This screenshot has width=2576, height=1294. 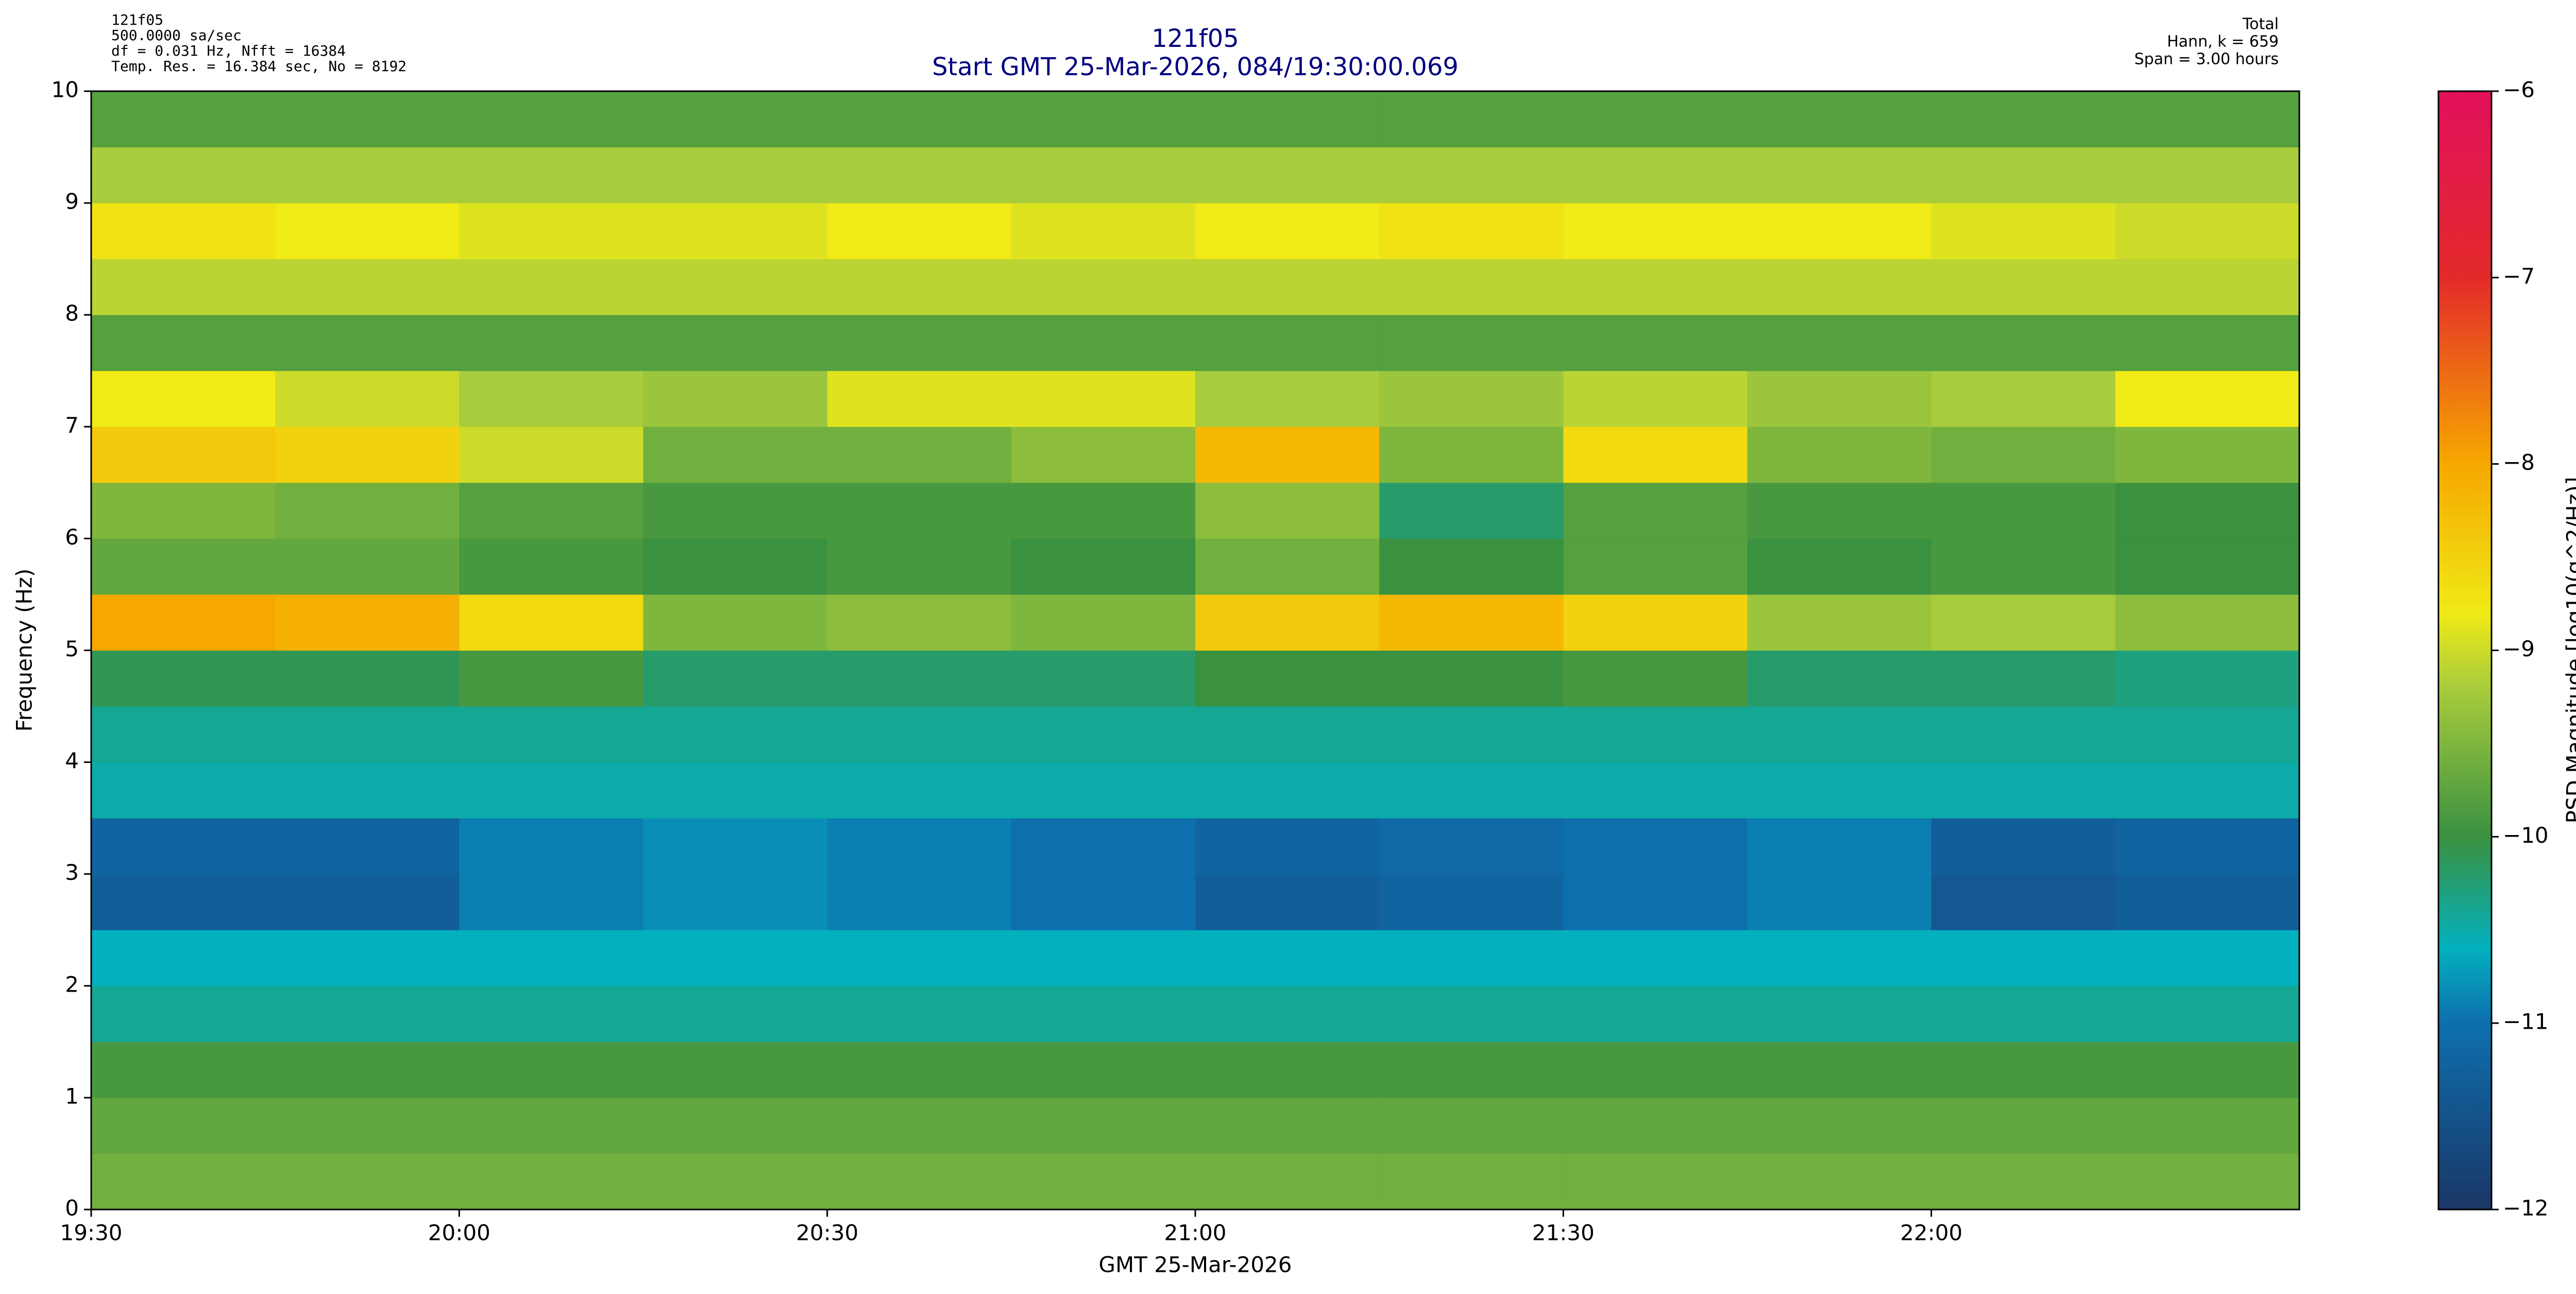 What do you see at coordinates (72, 984) in the screenshot?
I see `y-tick-label: 2` at bounding box center [72, 984].